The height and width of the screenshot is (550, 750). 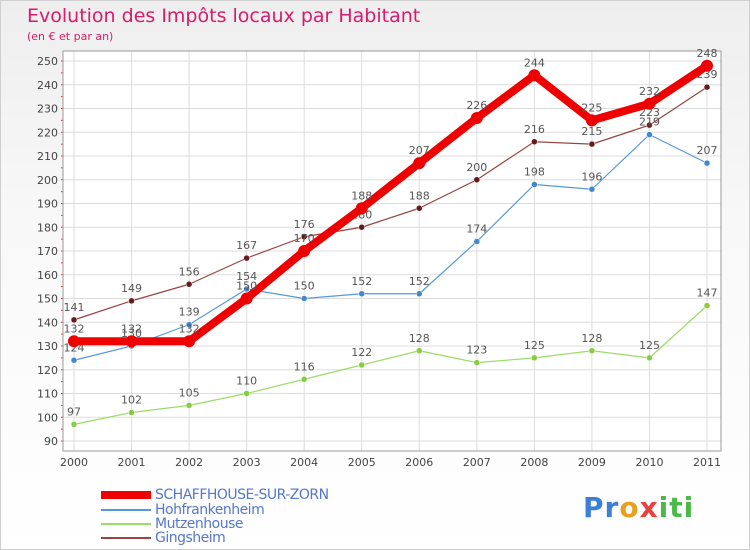 I want to click on logo-part-4: iti, so click(x=676, y=507).